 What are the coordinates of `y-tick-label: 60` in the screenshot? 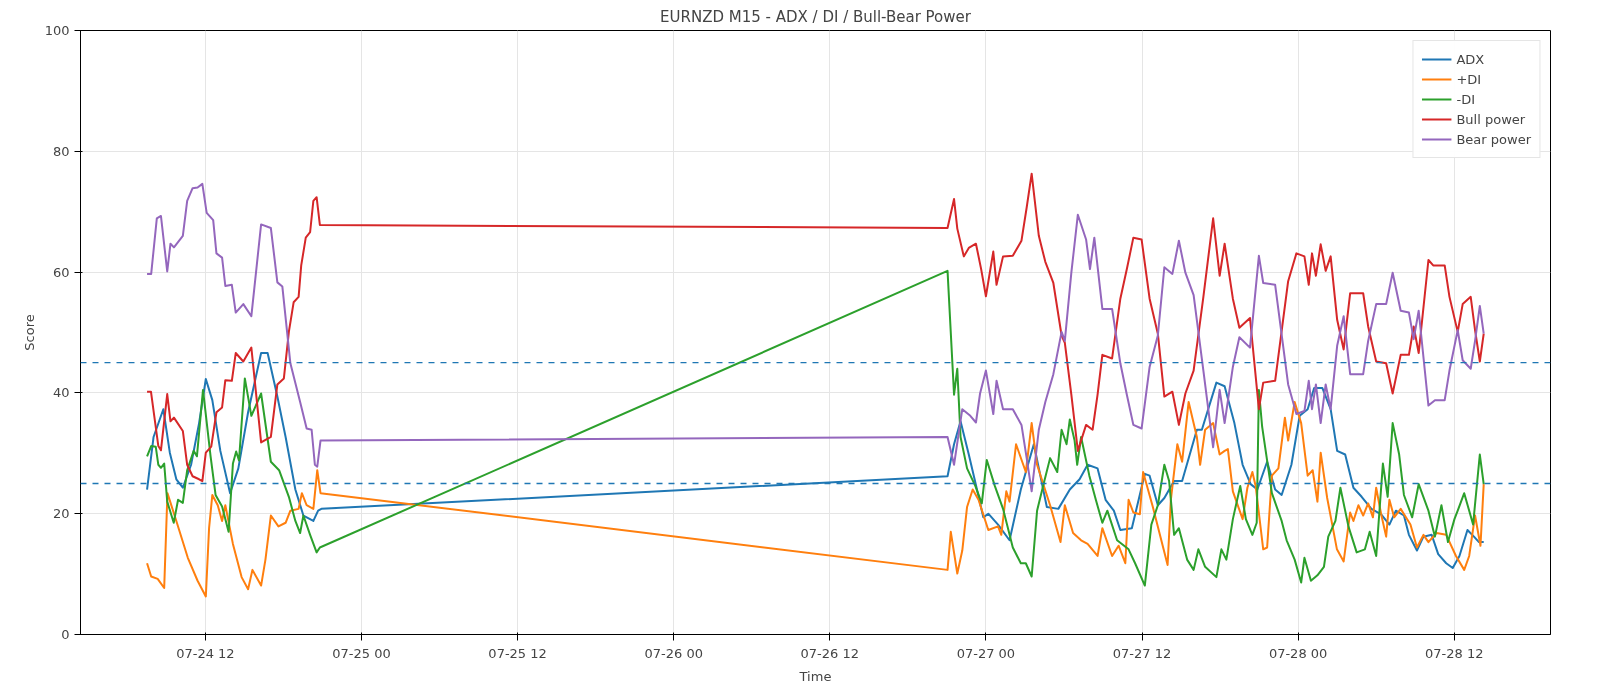 It's located at (61, 272).